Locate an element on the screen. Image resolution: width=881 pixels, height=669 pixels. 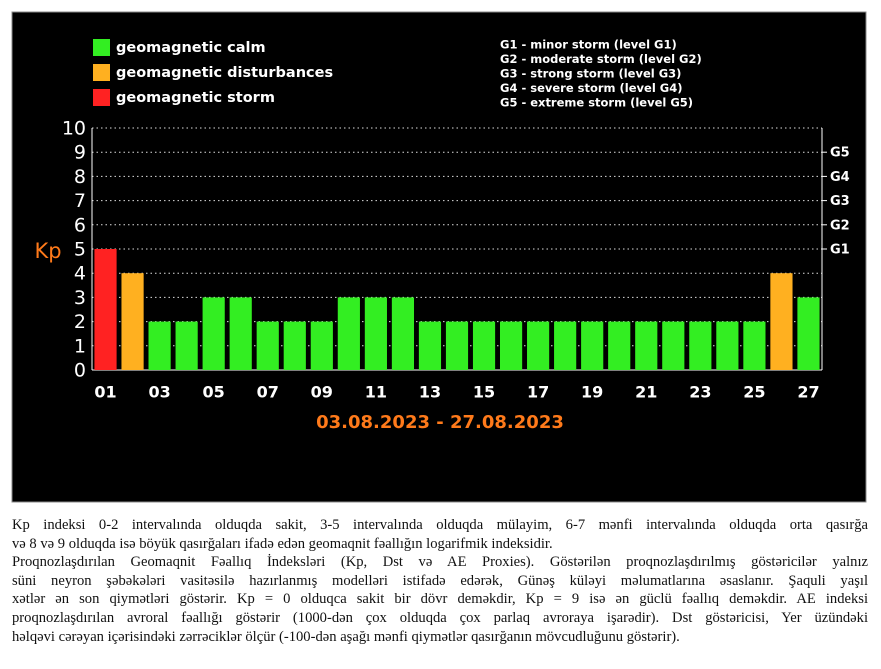
storm-level: G5 - extreme storm (level G5) is located at coordinates (596, 103).